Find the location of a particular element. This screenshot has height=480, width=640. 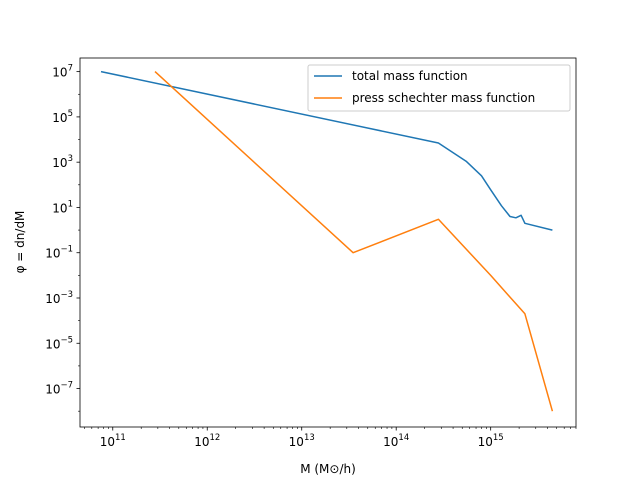

x-tick-label: 1013 is located at coordinates (302, 441).